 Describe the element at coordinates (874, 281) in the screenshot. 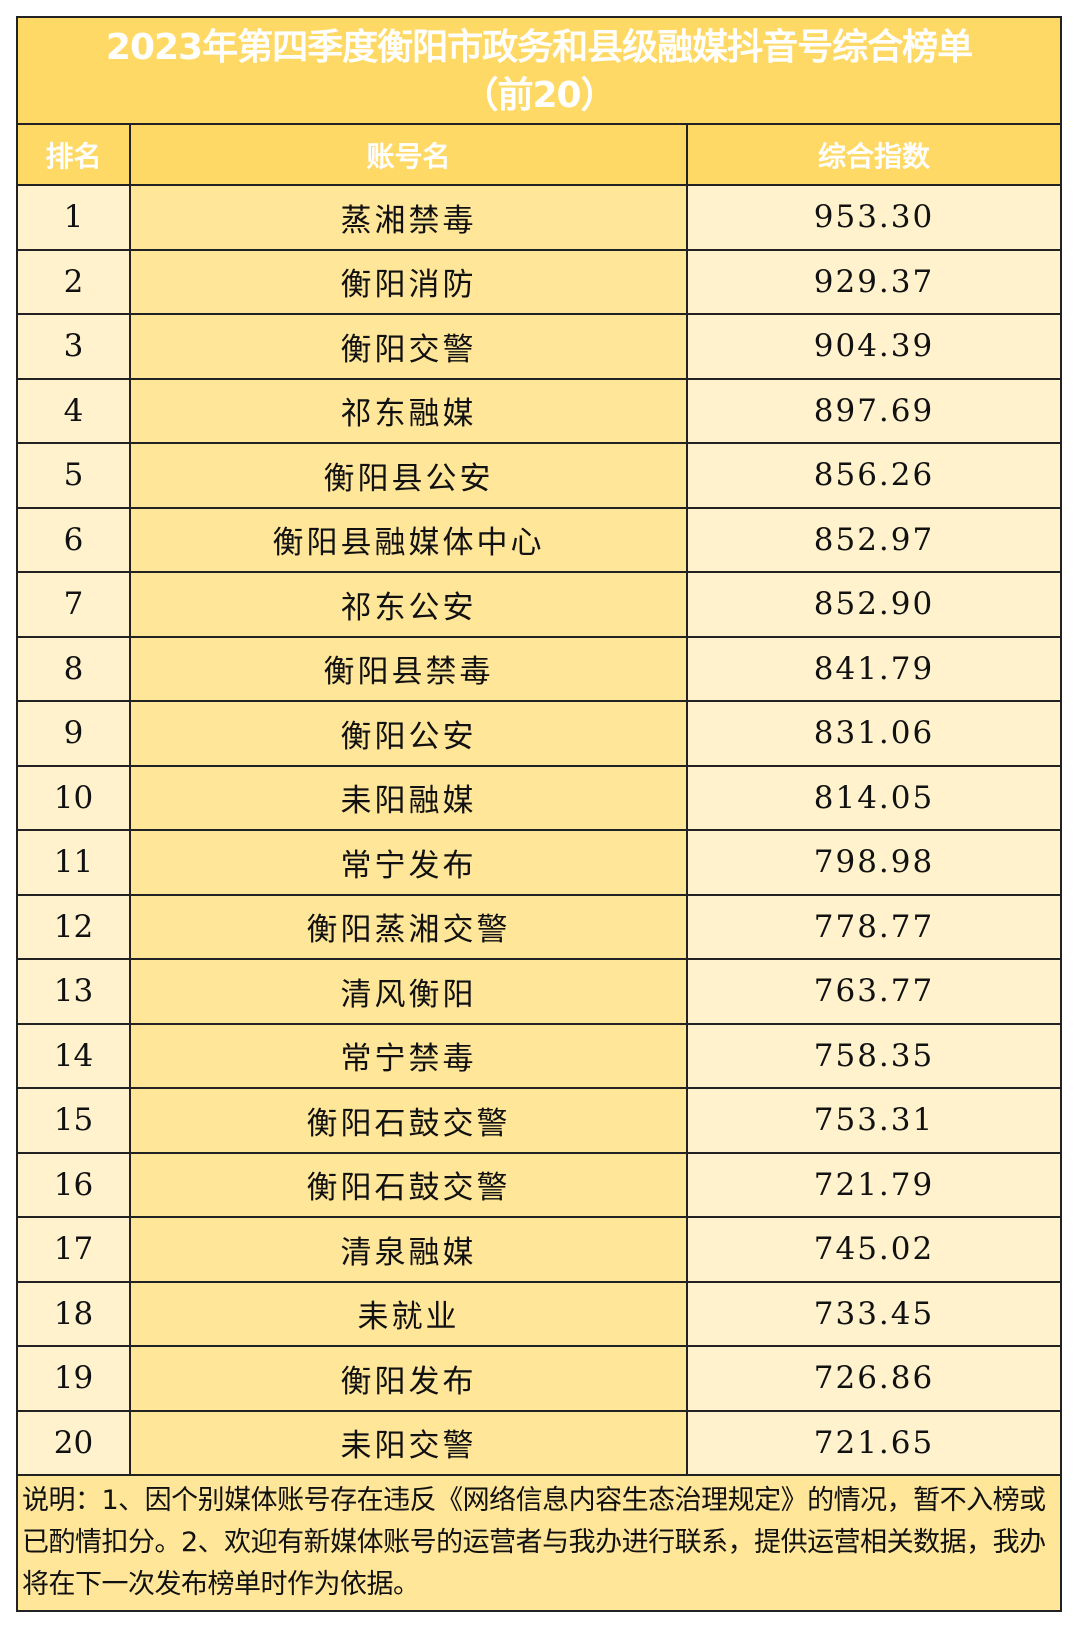

I see `score-cell: 929.37` at that location.